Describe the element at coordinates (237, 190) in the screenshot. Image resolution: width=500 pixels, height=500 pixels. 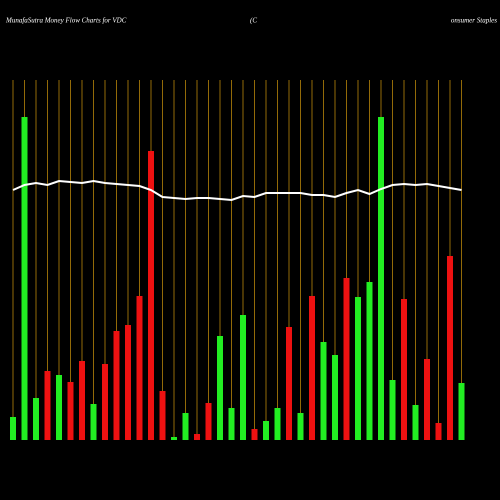
I see `line` at that location.